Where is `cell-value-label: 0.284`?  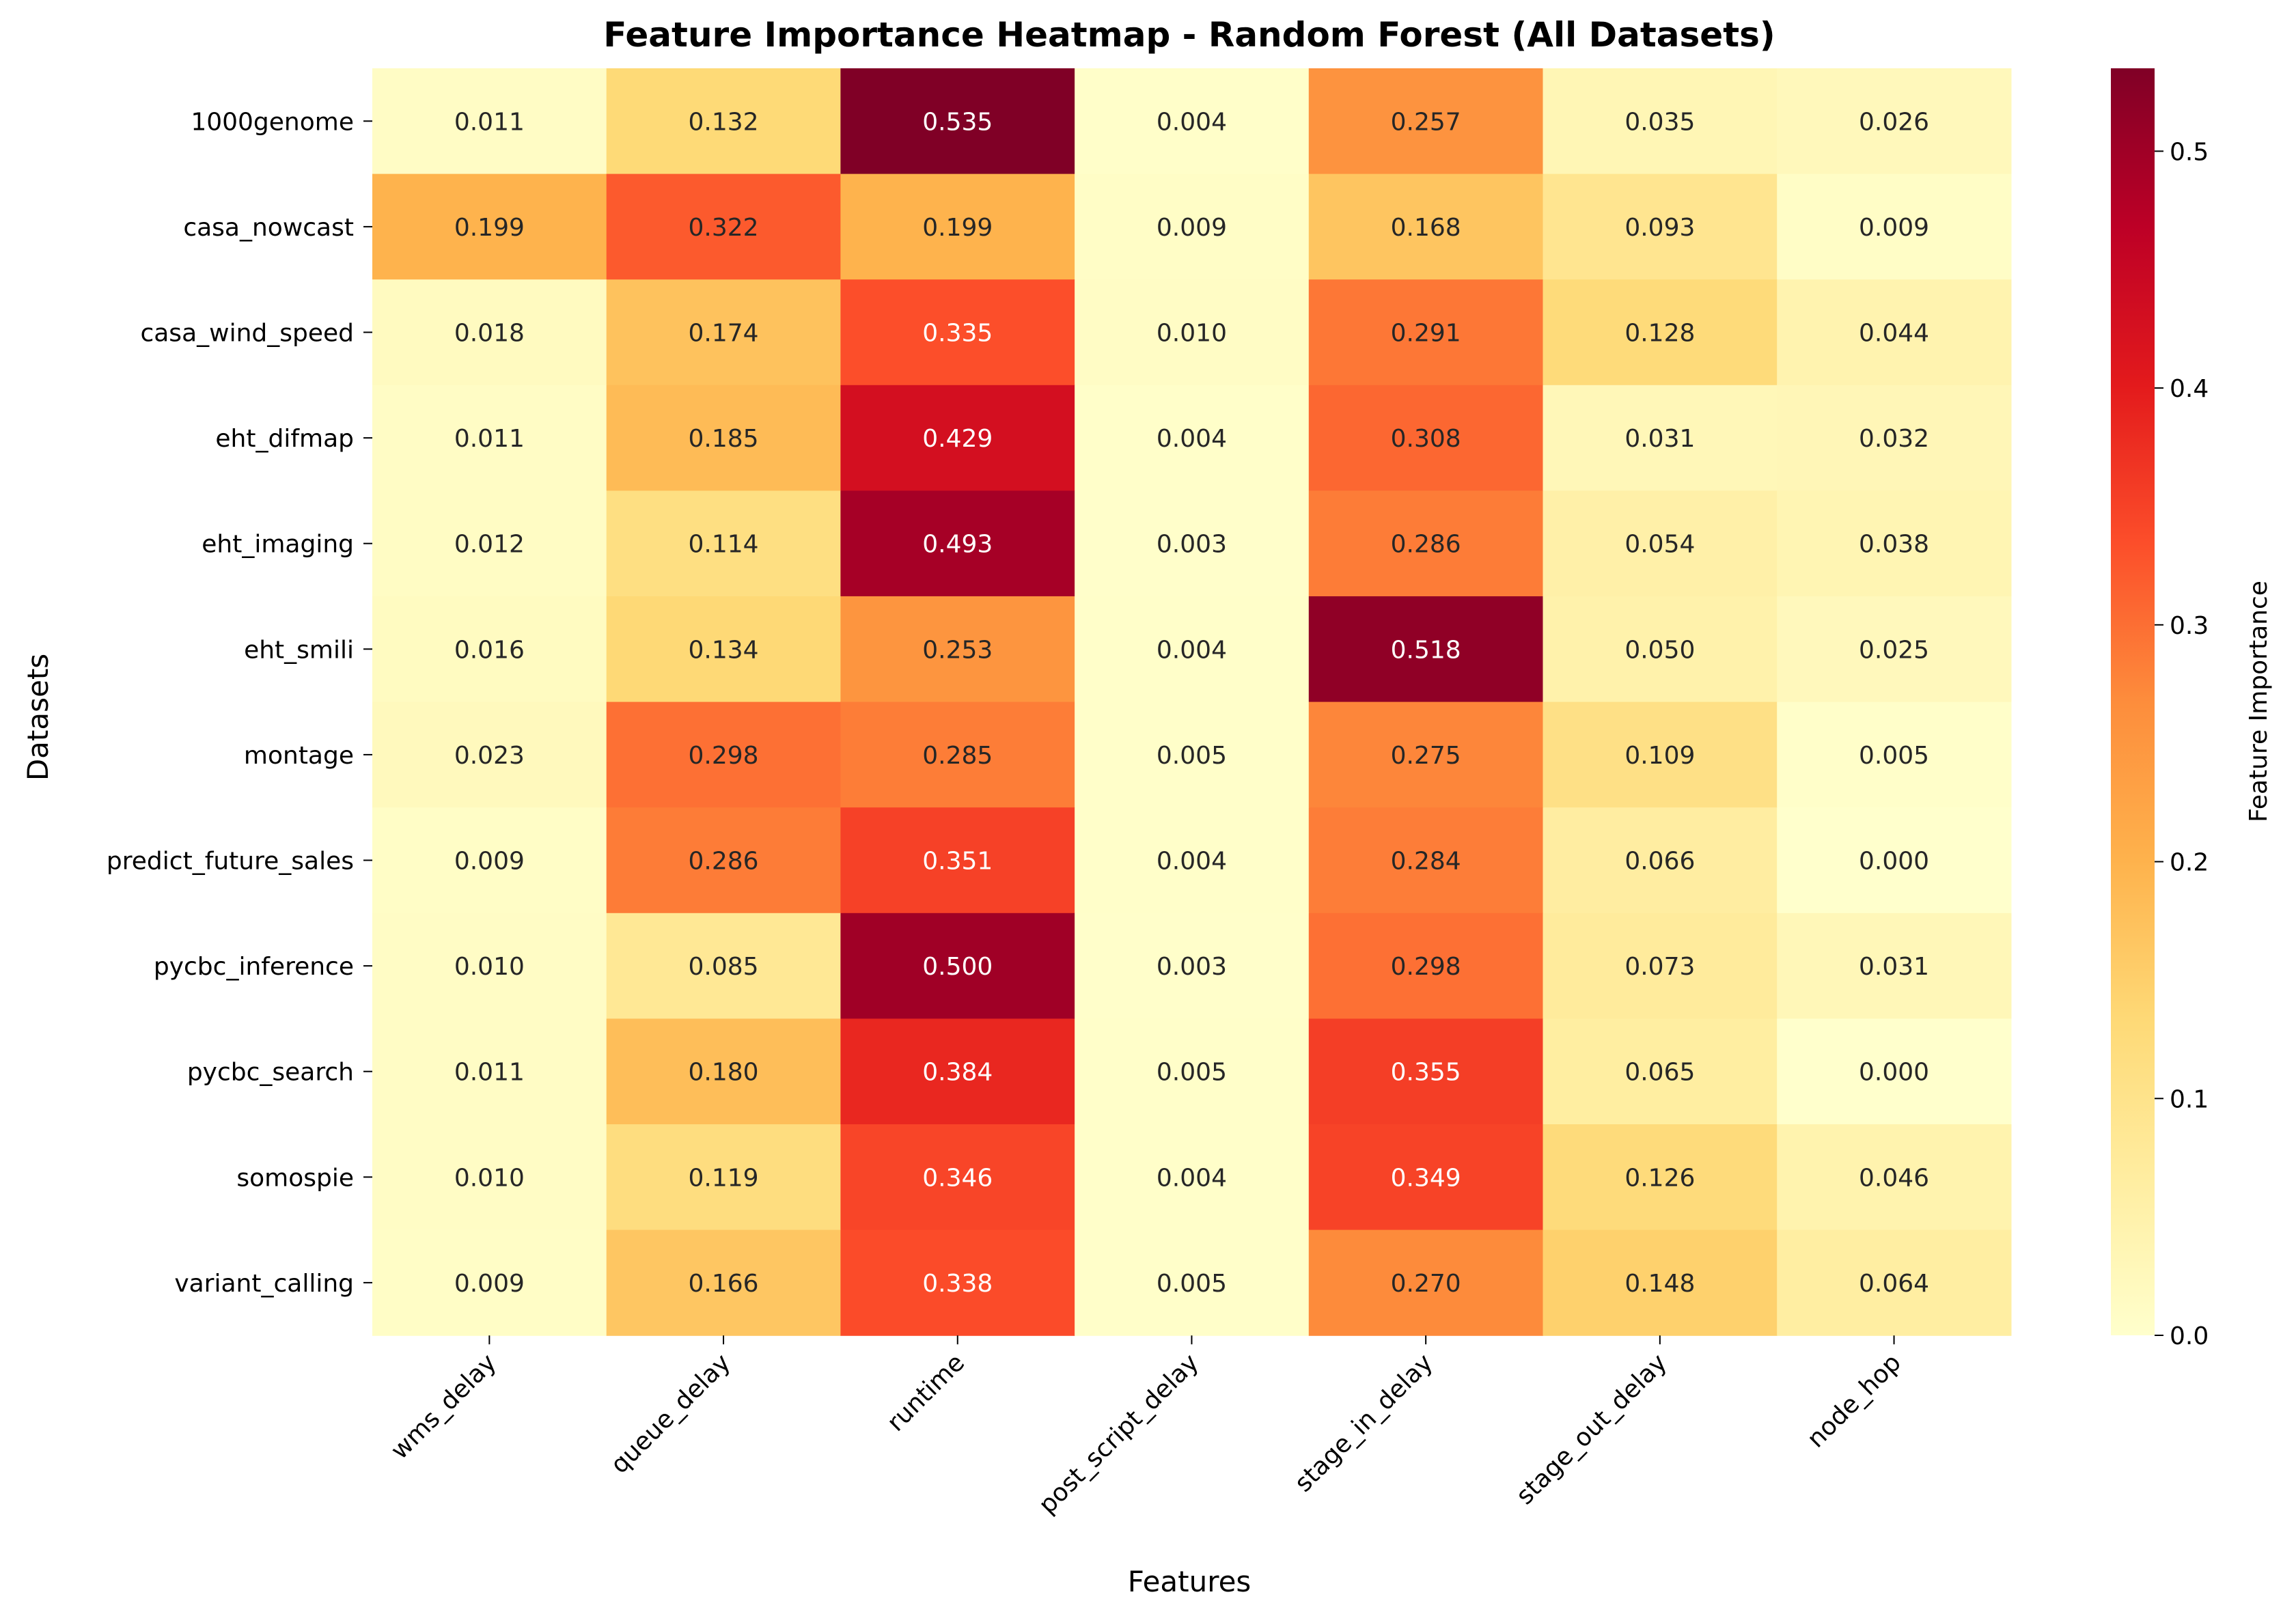
cell-value-label: 0.284 is located at coordinates (1426, 862).